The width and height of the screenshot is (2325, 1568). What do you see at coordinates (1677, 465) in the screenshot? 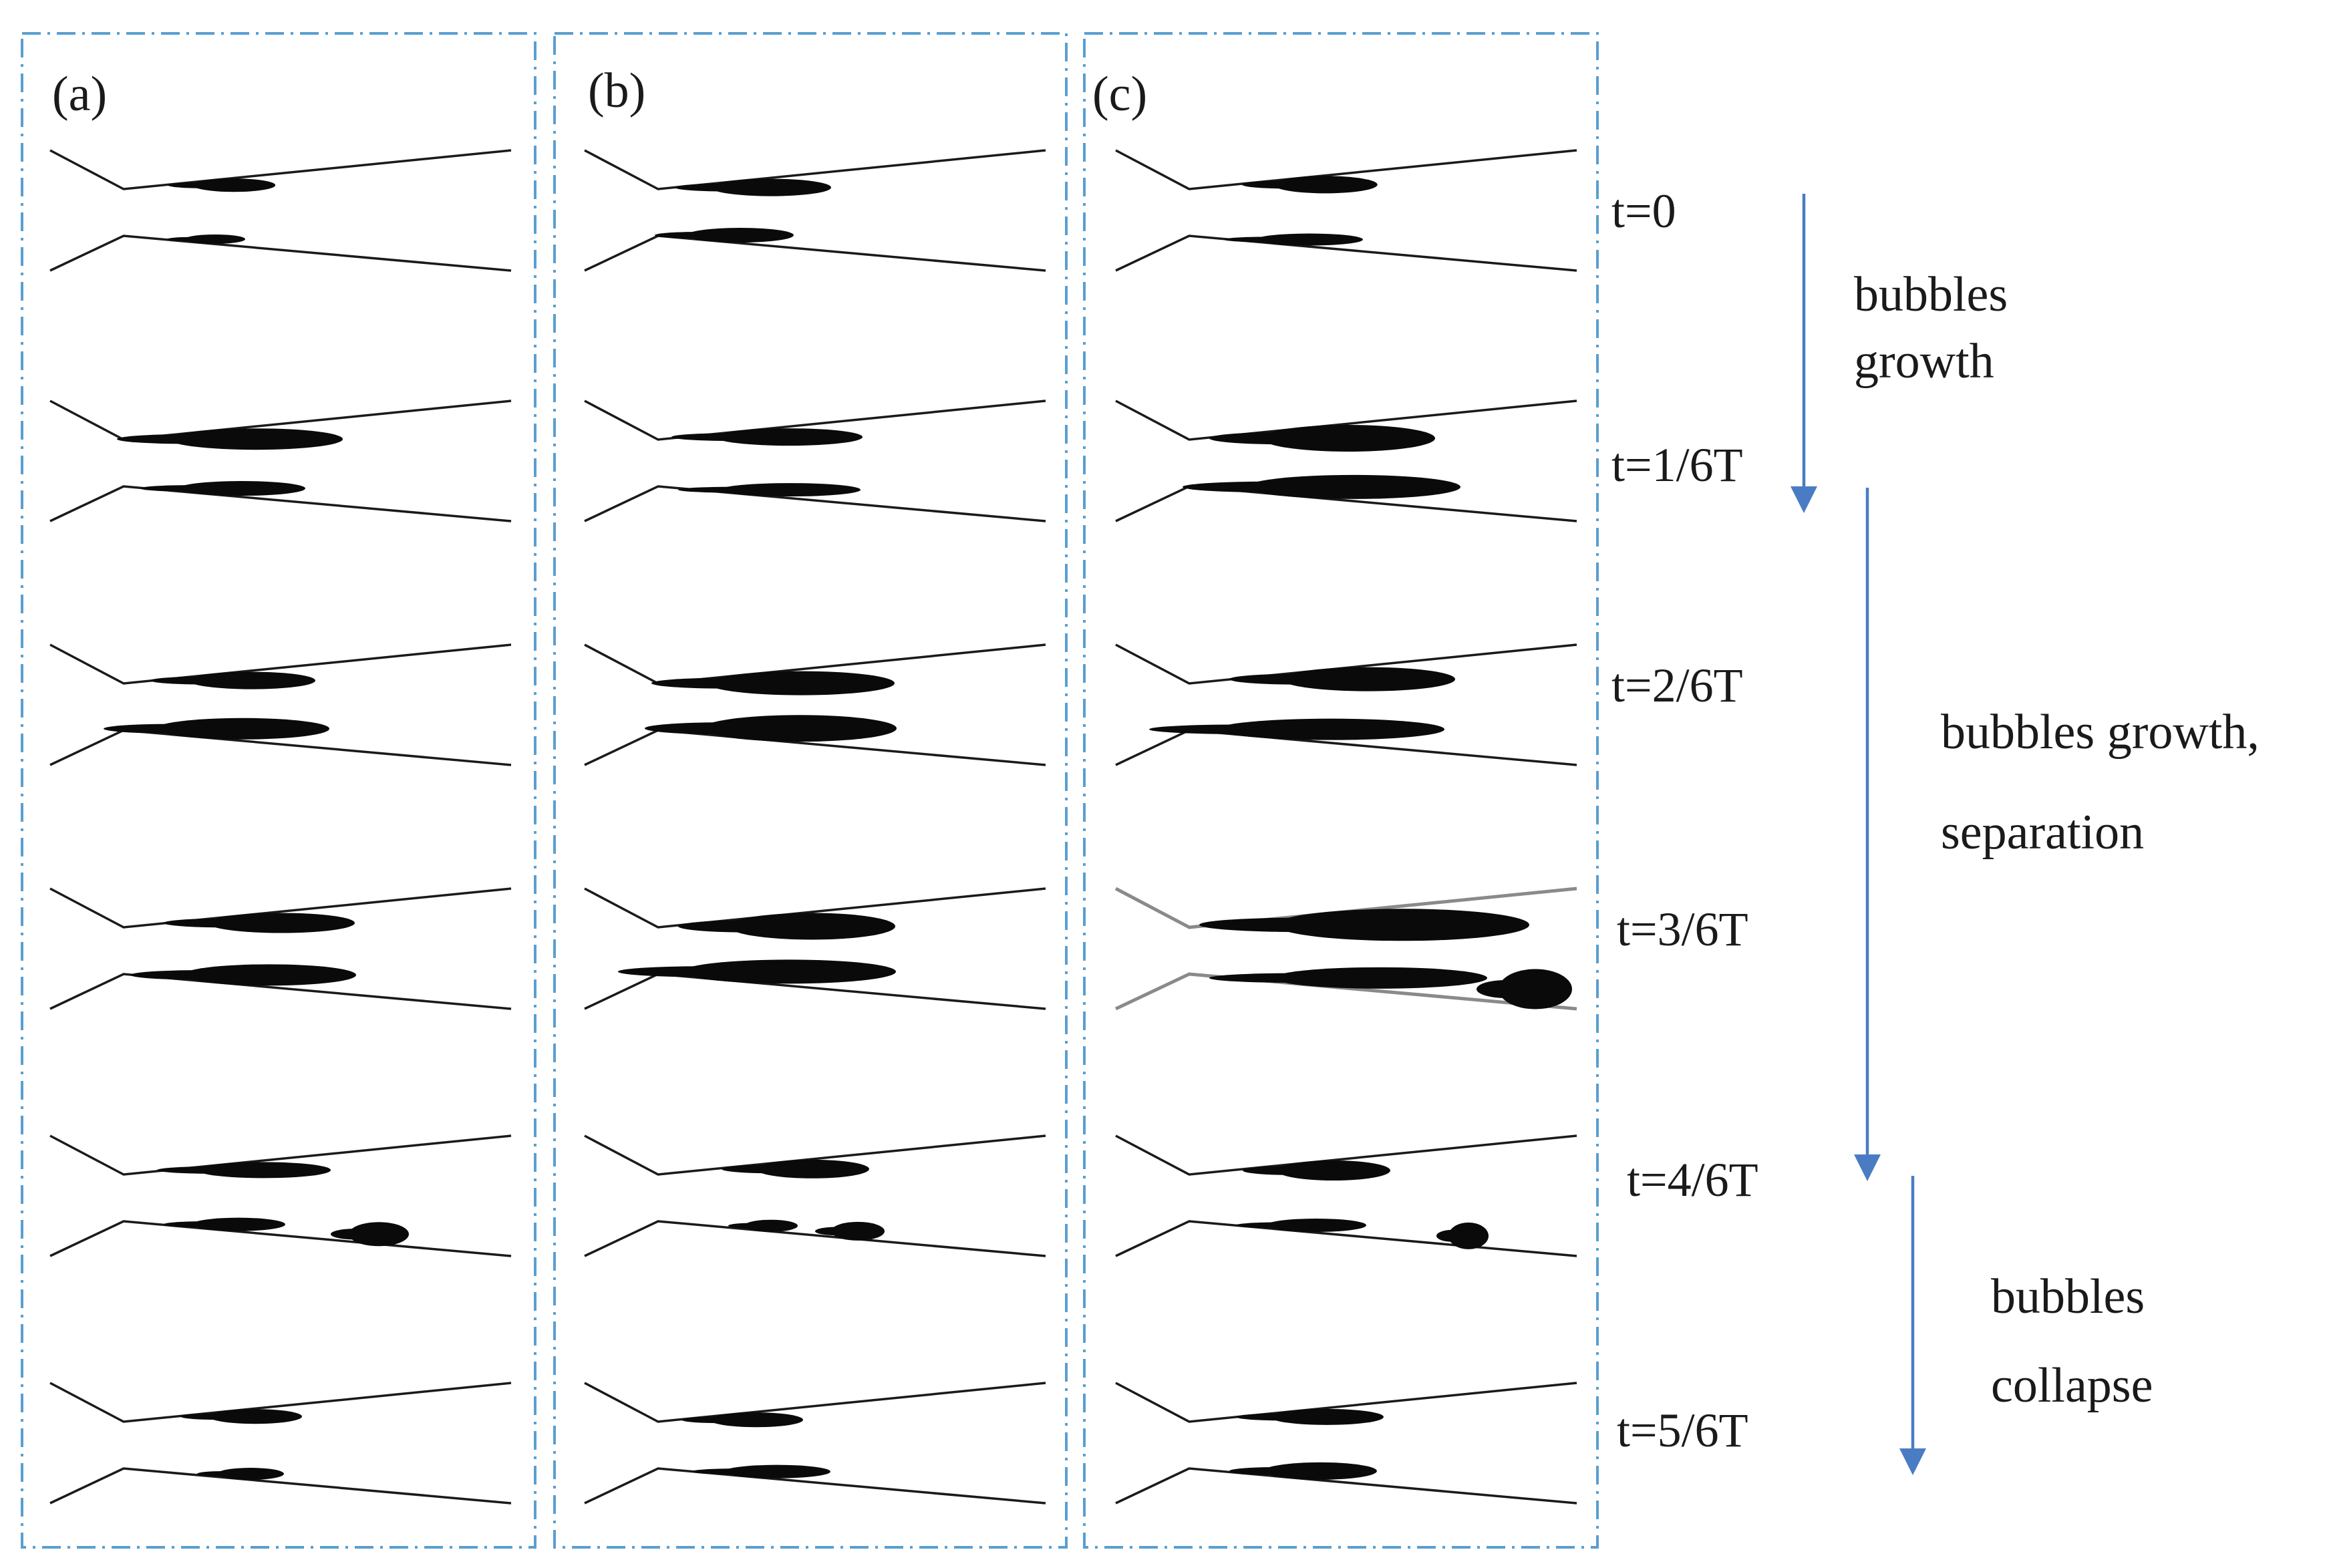
I see `time-label-1: t=1/6T` at bounding box center [1677, 465].